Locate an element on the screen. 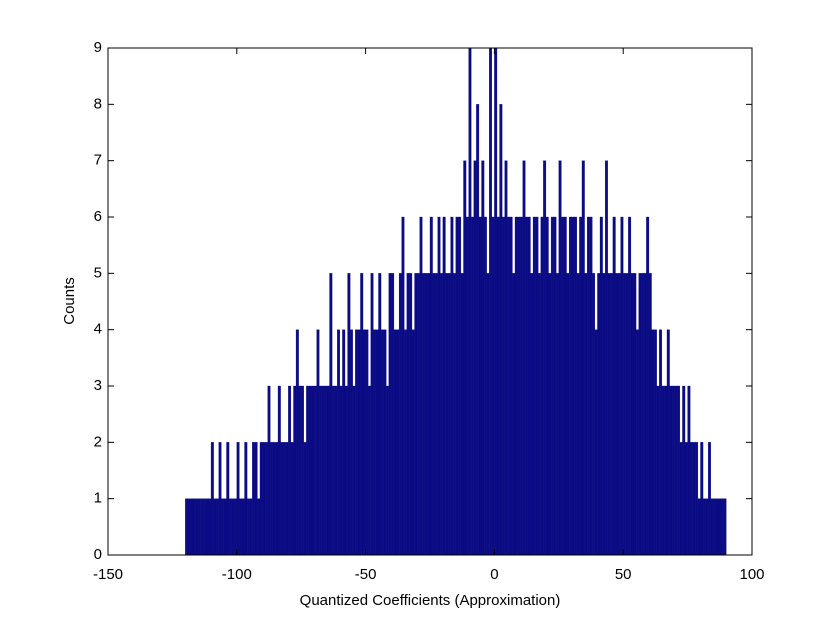 The image size is (830, 623). x-tick-label: -50 is located at coordinates (366, 574).